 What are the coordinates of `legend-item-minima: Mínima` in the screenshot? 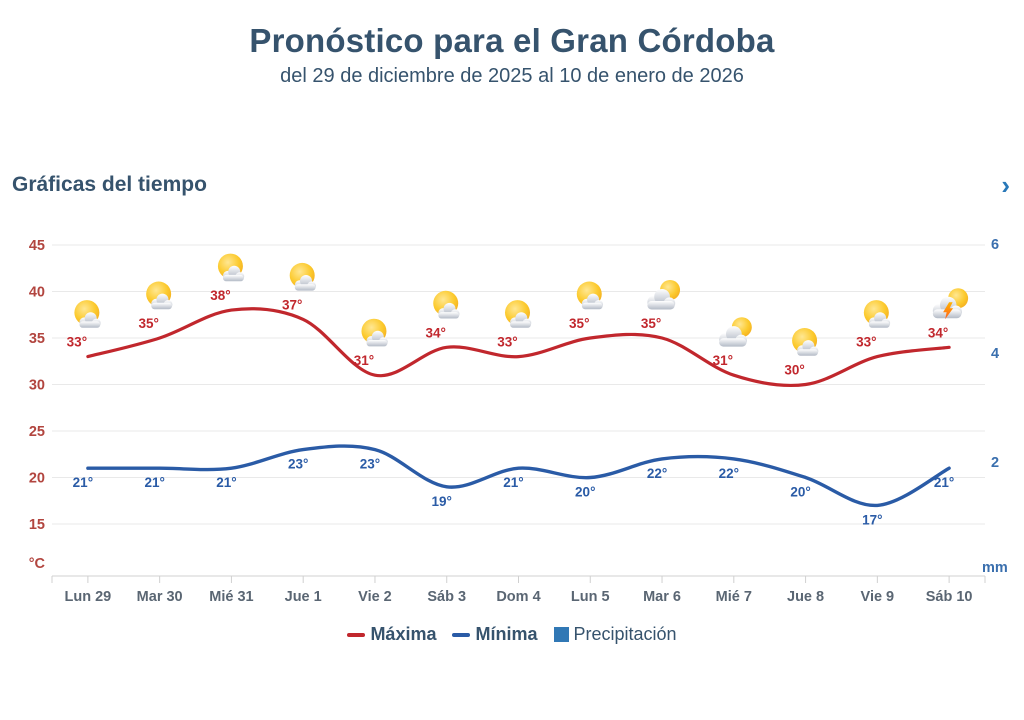 It's located at (495, 634).